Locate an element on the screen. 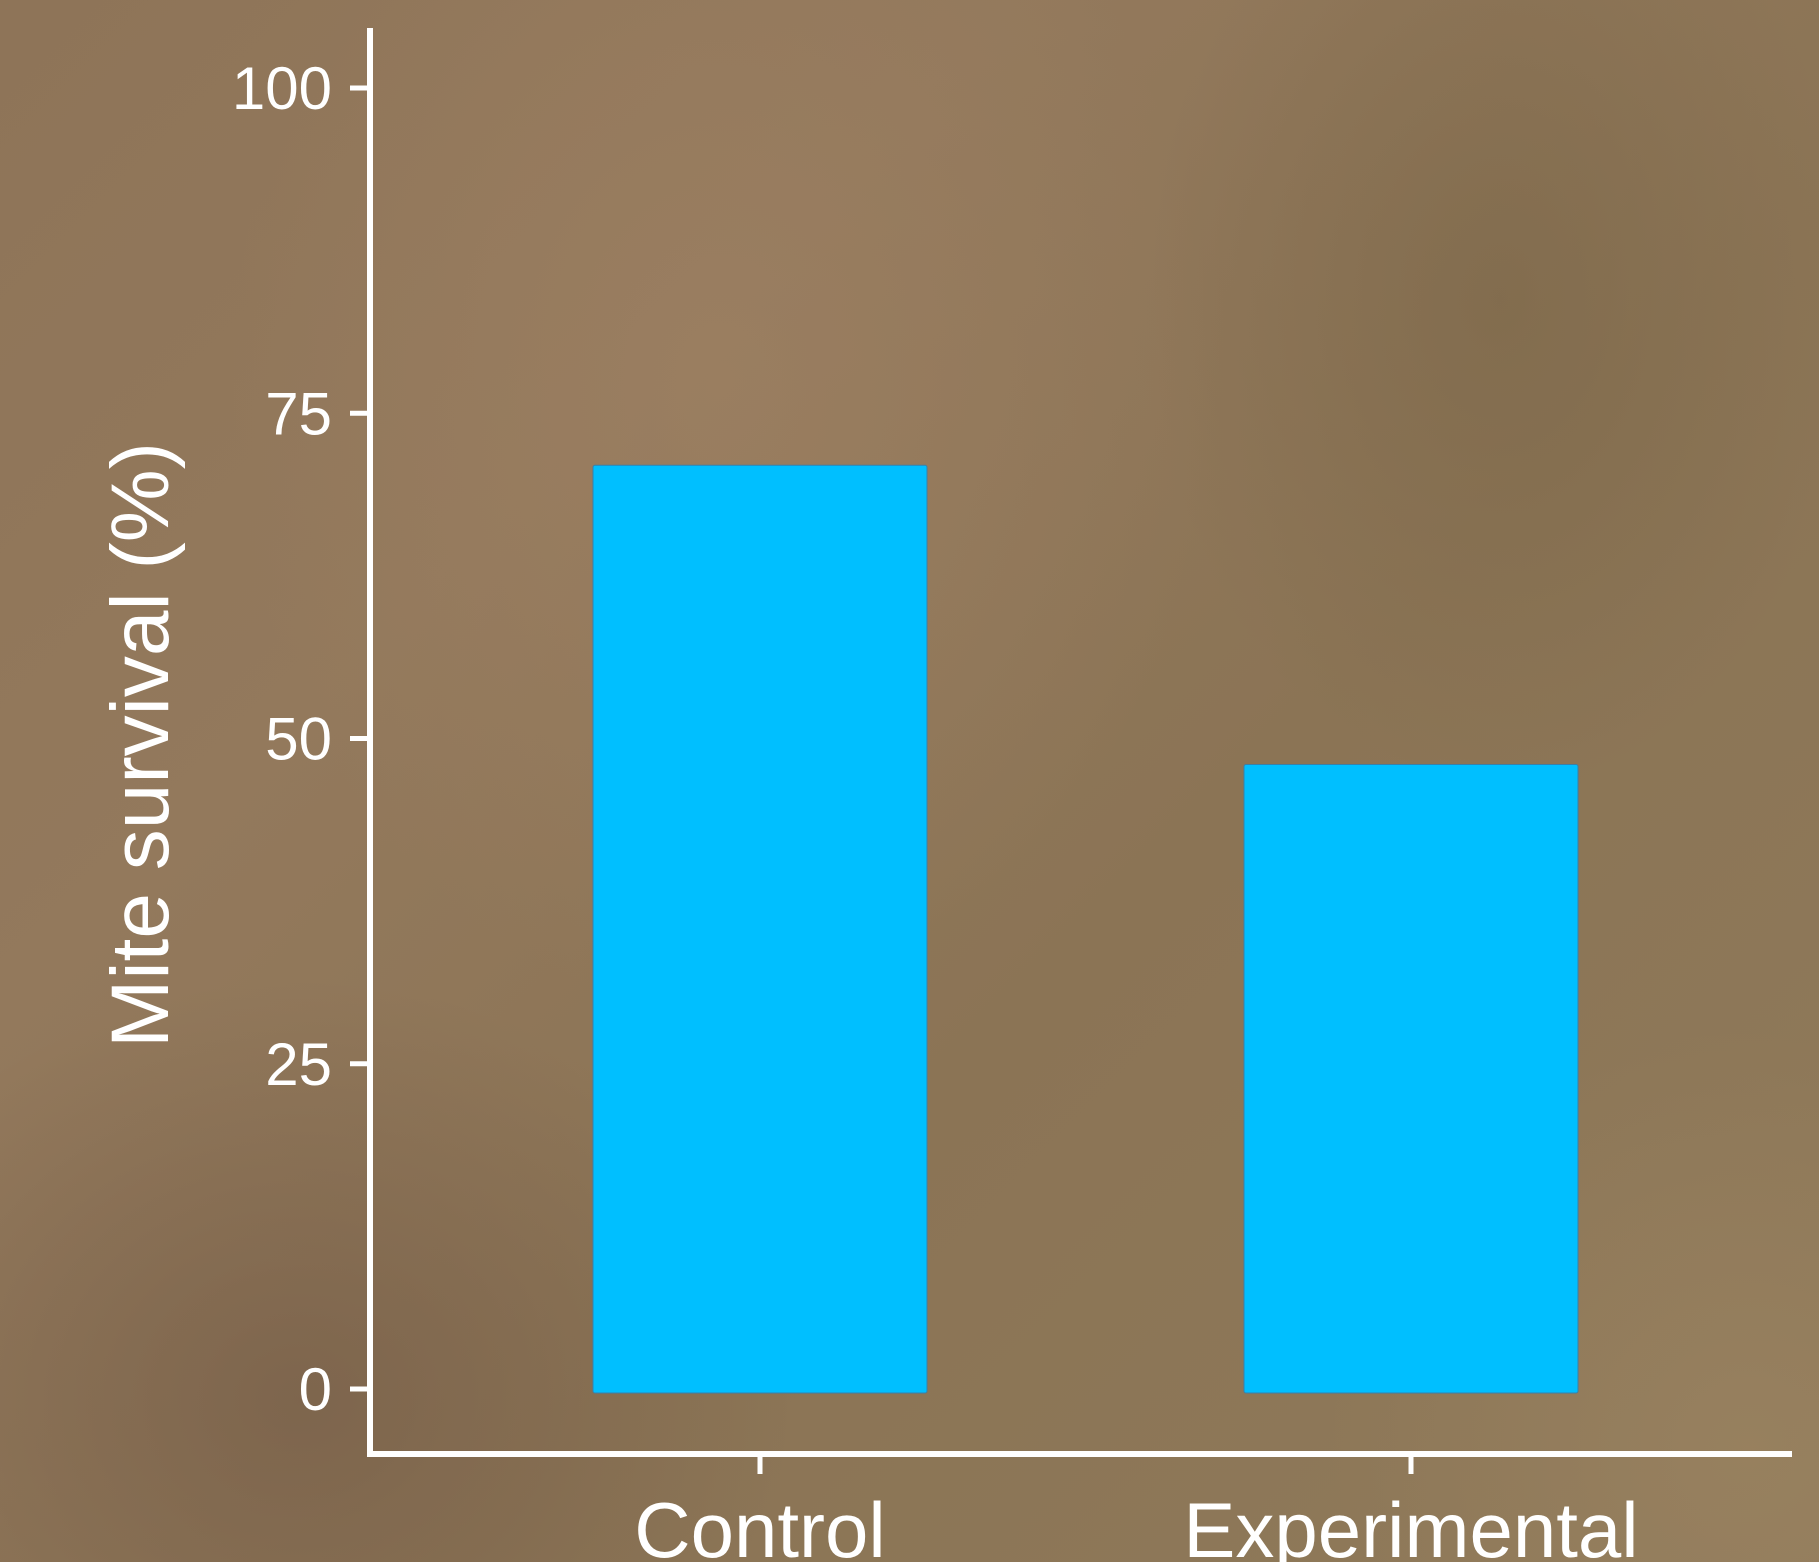  x-tick-label-control: Control is located at coordinates (759, 1524).